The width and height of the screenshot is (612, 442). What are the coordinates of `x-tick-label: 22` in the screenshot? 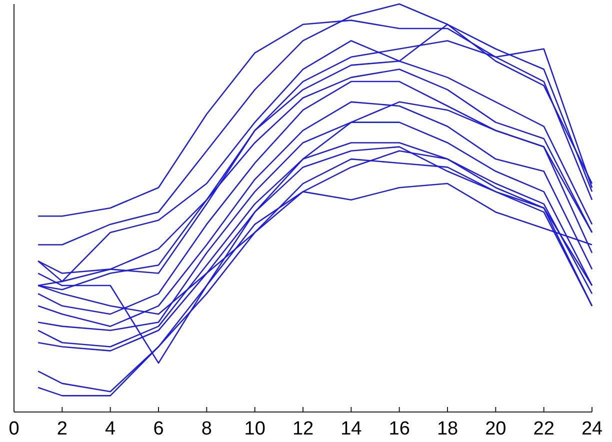 It's located at (543, 429).